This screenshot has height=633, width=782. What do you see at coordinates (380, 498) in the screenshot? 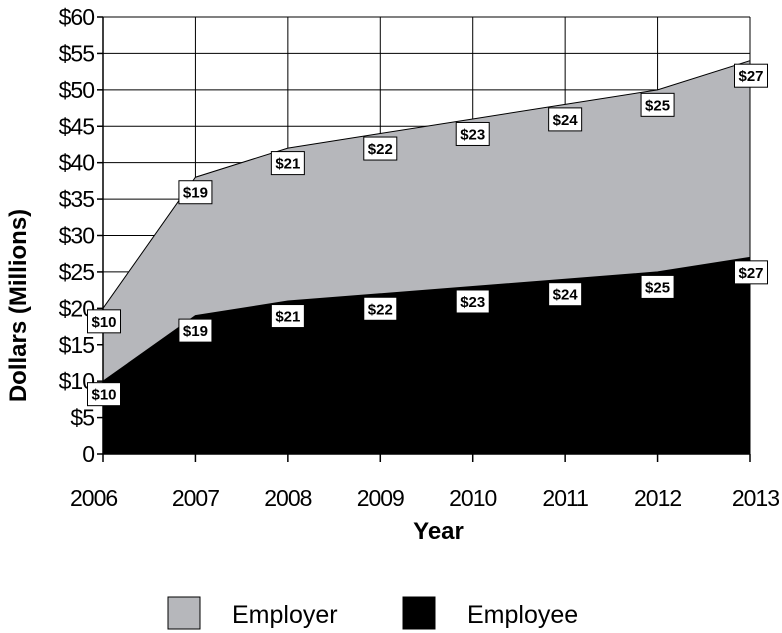
I see `x-tick-label: 2009` at bounding box center [380, 498].